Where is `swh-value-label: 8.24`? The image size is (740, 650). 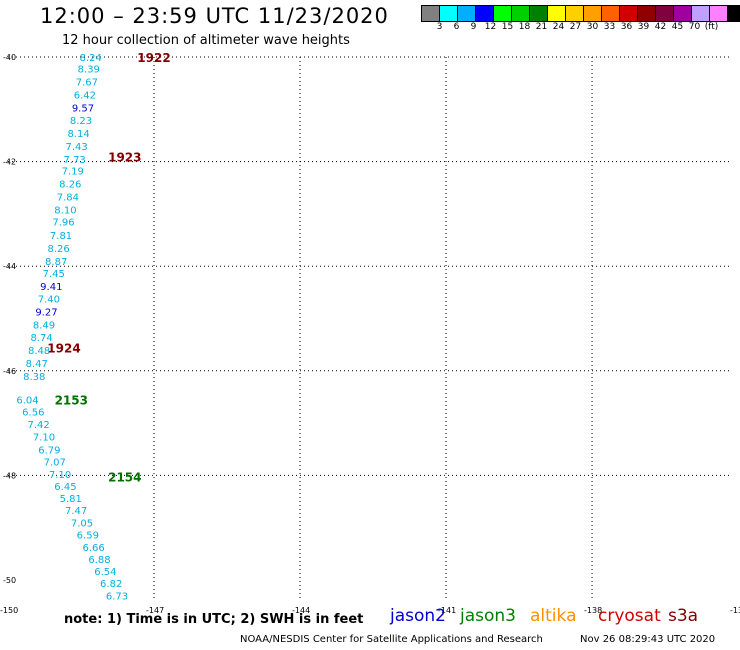
swh-value-label: 8.24 is located at coordinates (91, 58).